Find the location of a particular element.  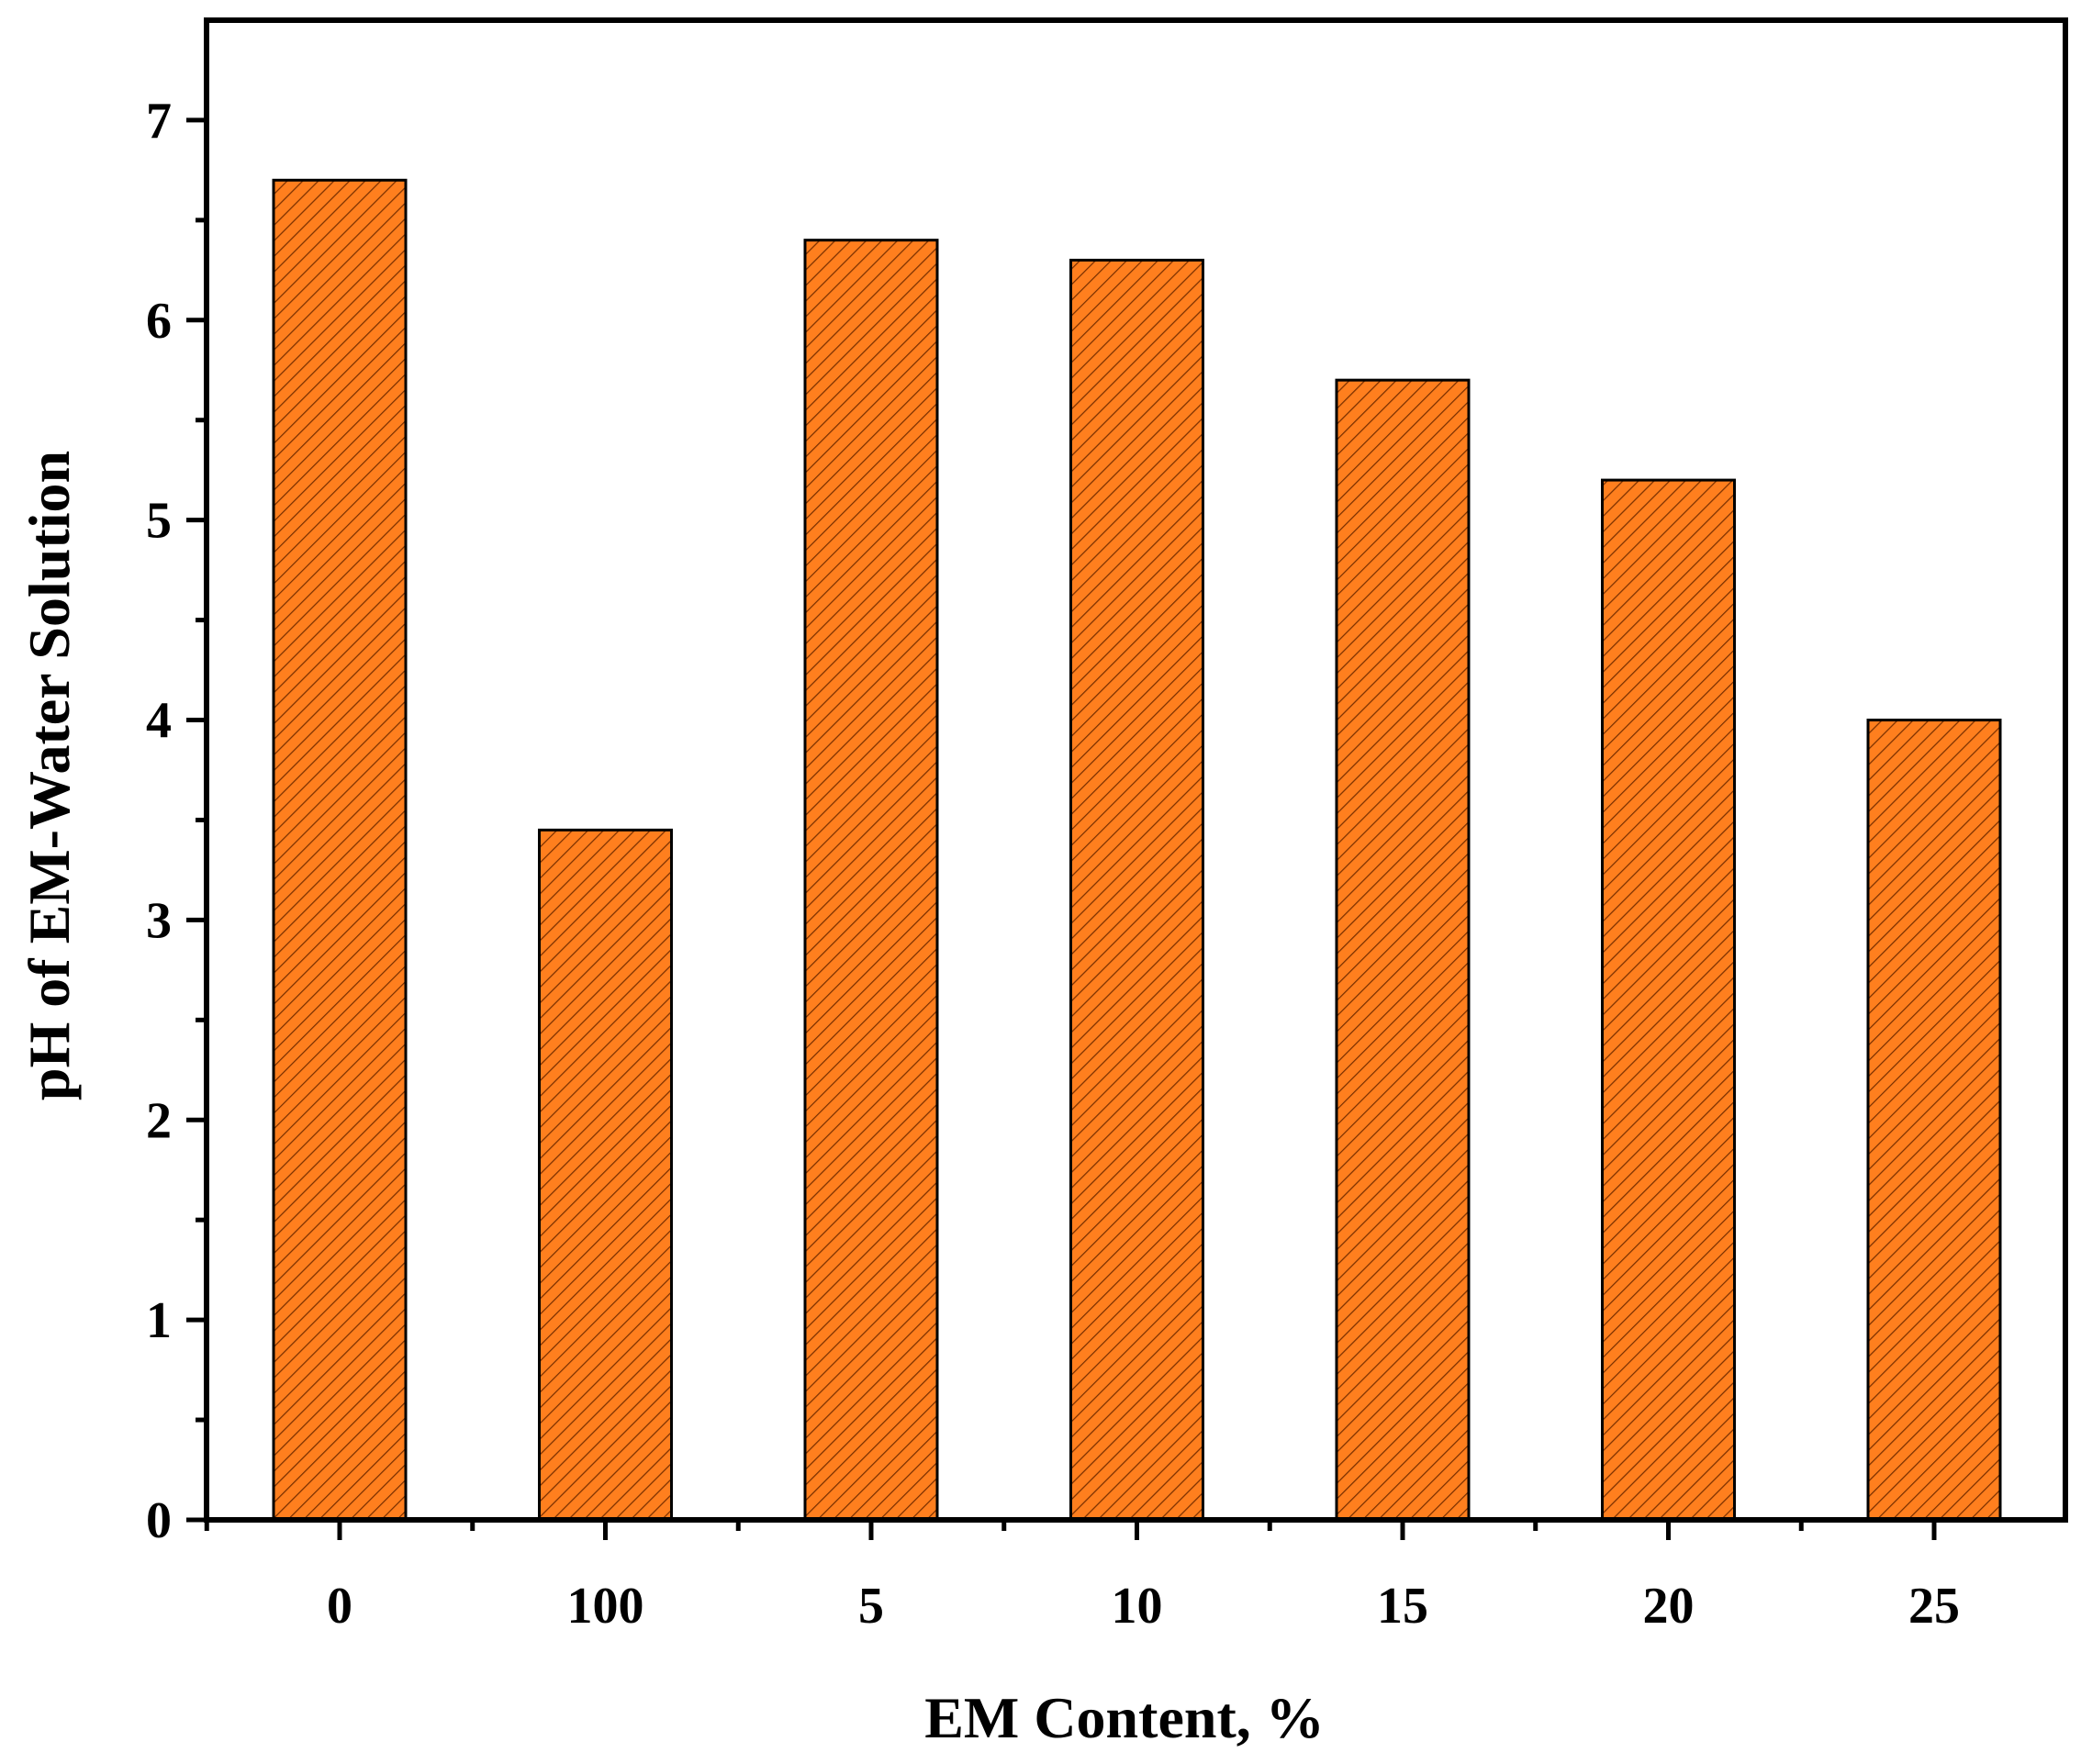

y-tick-label: 7 is located at coordinates (159, 121).